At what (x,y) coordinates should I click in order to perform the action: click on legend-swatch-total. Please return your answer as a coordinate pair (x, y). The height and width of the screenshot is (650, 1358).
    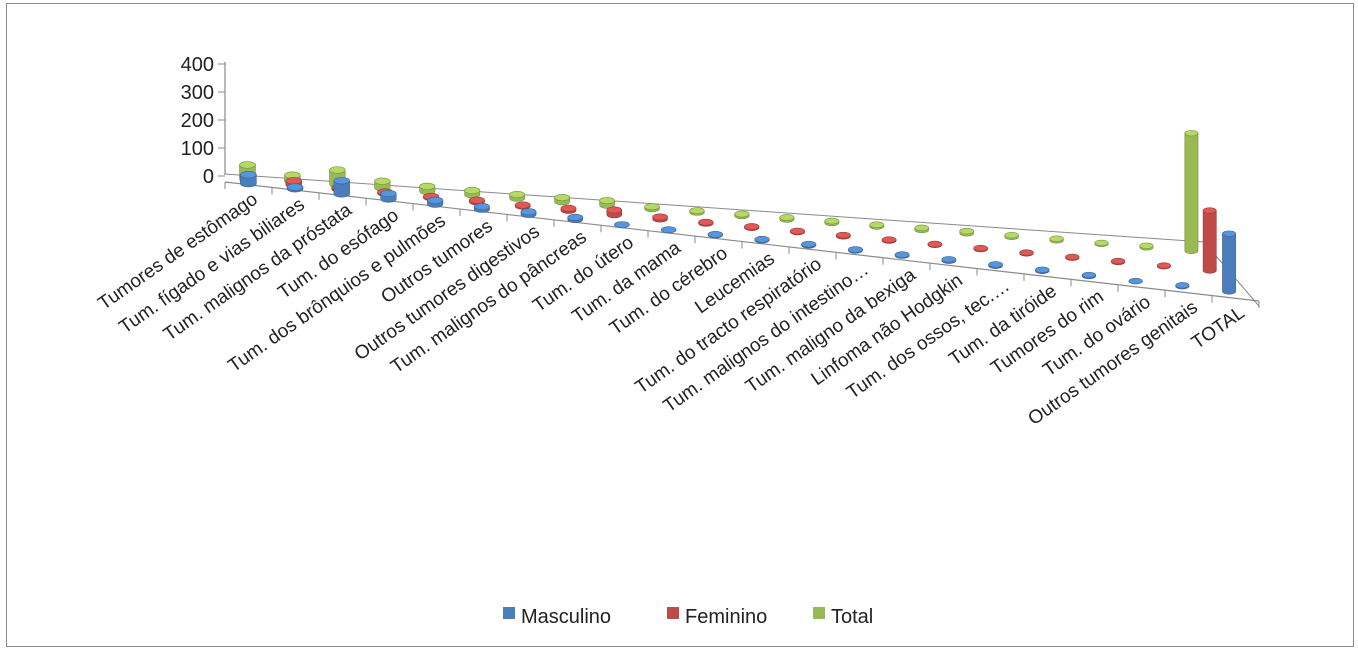
    Looking at the image, I should click on (819, 613).